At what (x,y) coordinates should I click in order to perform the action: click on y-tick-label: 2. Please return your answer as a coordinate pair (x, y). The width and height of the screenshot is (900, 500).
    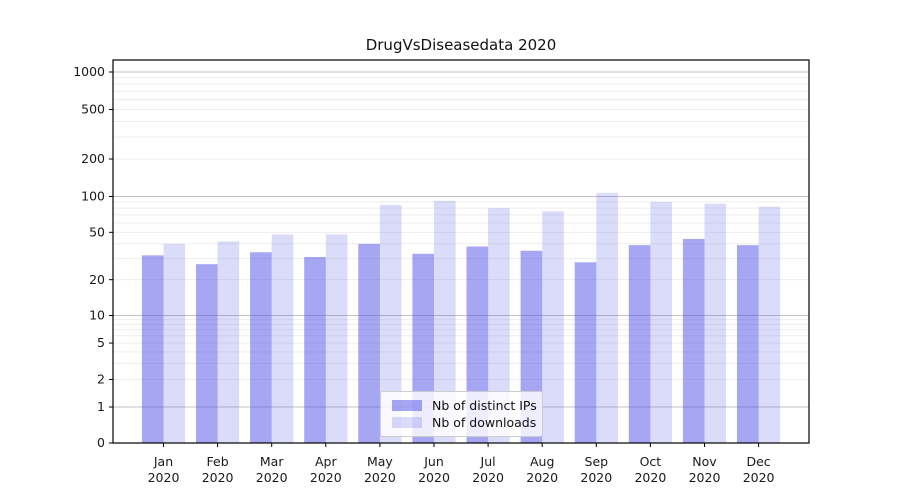
    Looking at the image, I should click on (101, 379).